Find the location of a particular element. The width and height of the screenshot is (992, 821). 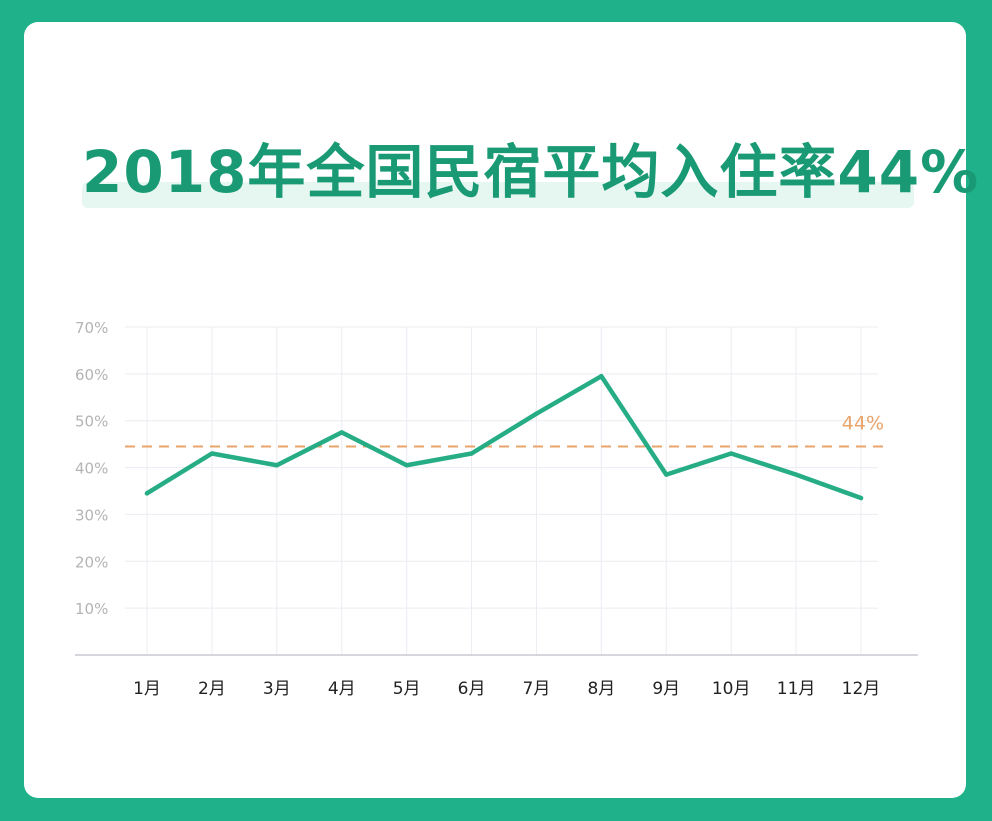

x-tick-label: 8月 is located at coordinates (601, 689).